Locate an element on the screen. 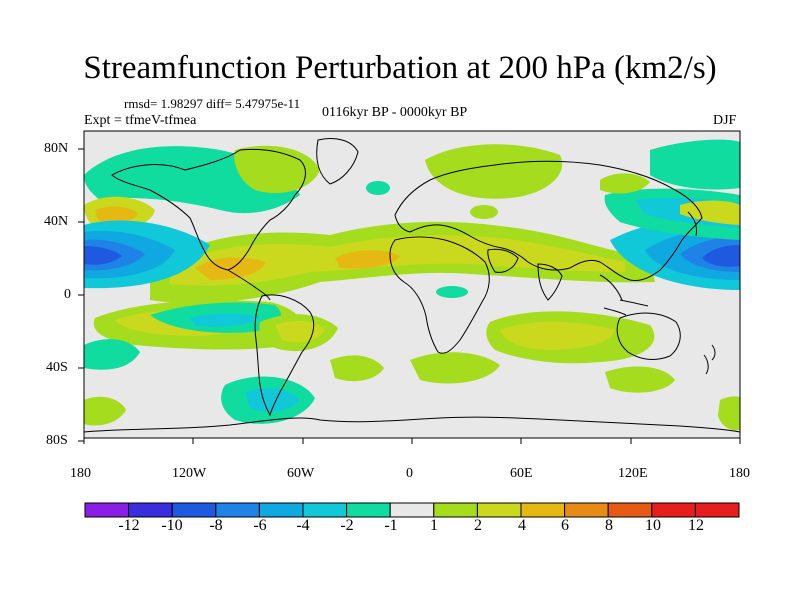 The width and height of the screenshot is (800, 600). lat-tick-40s: 40S is located at coordinates (57, 367).